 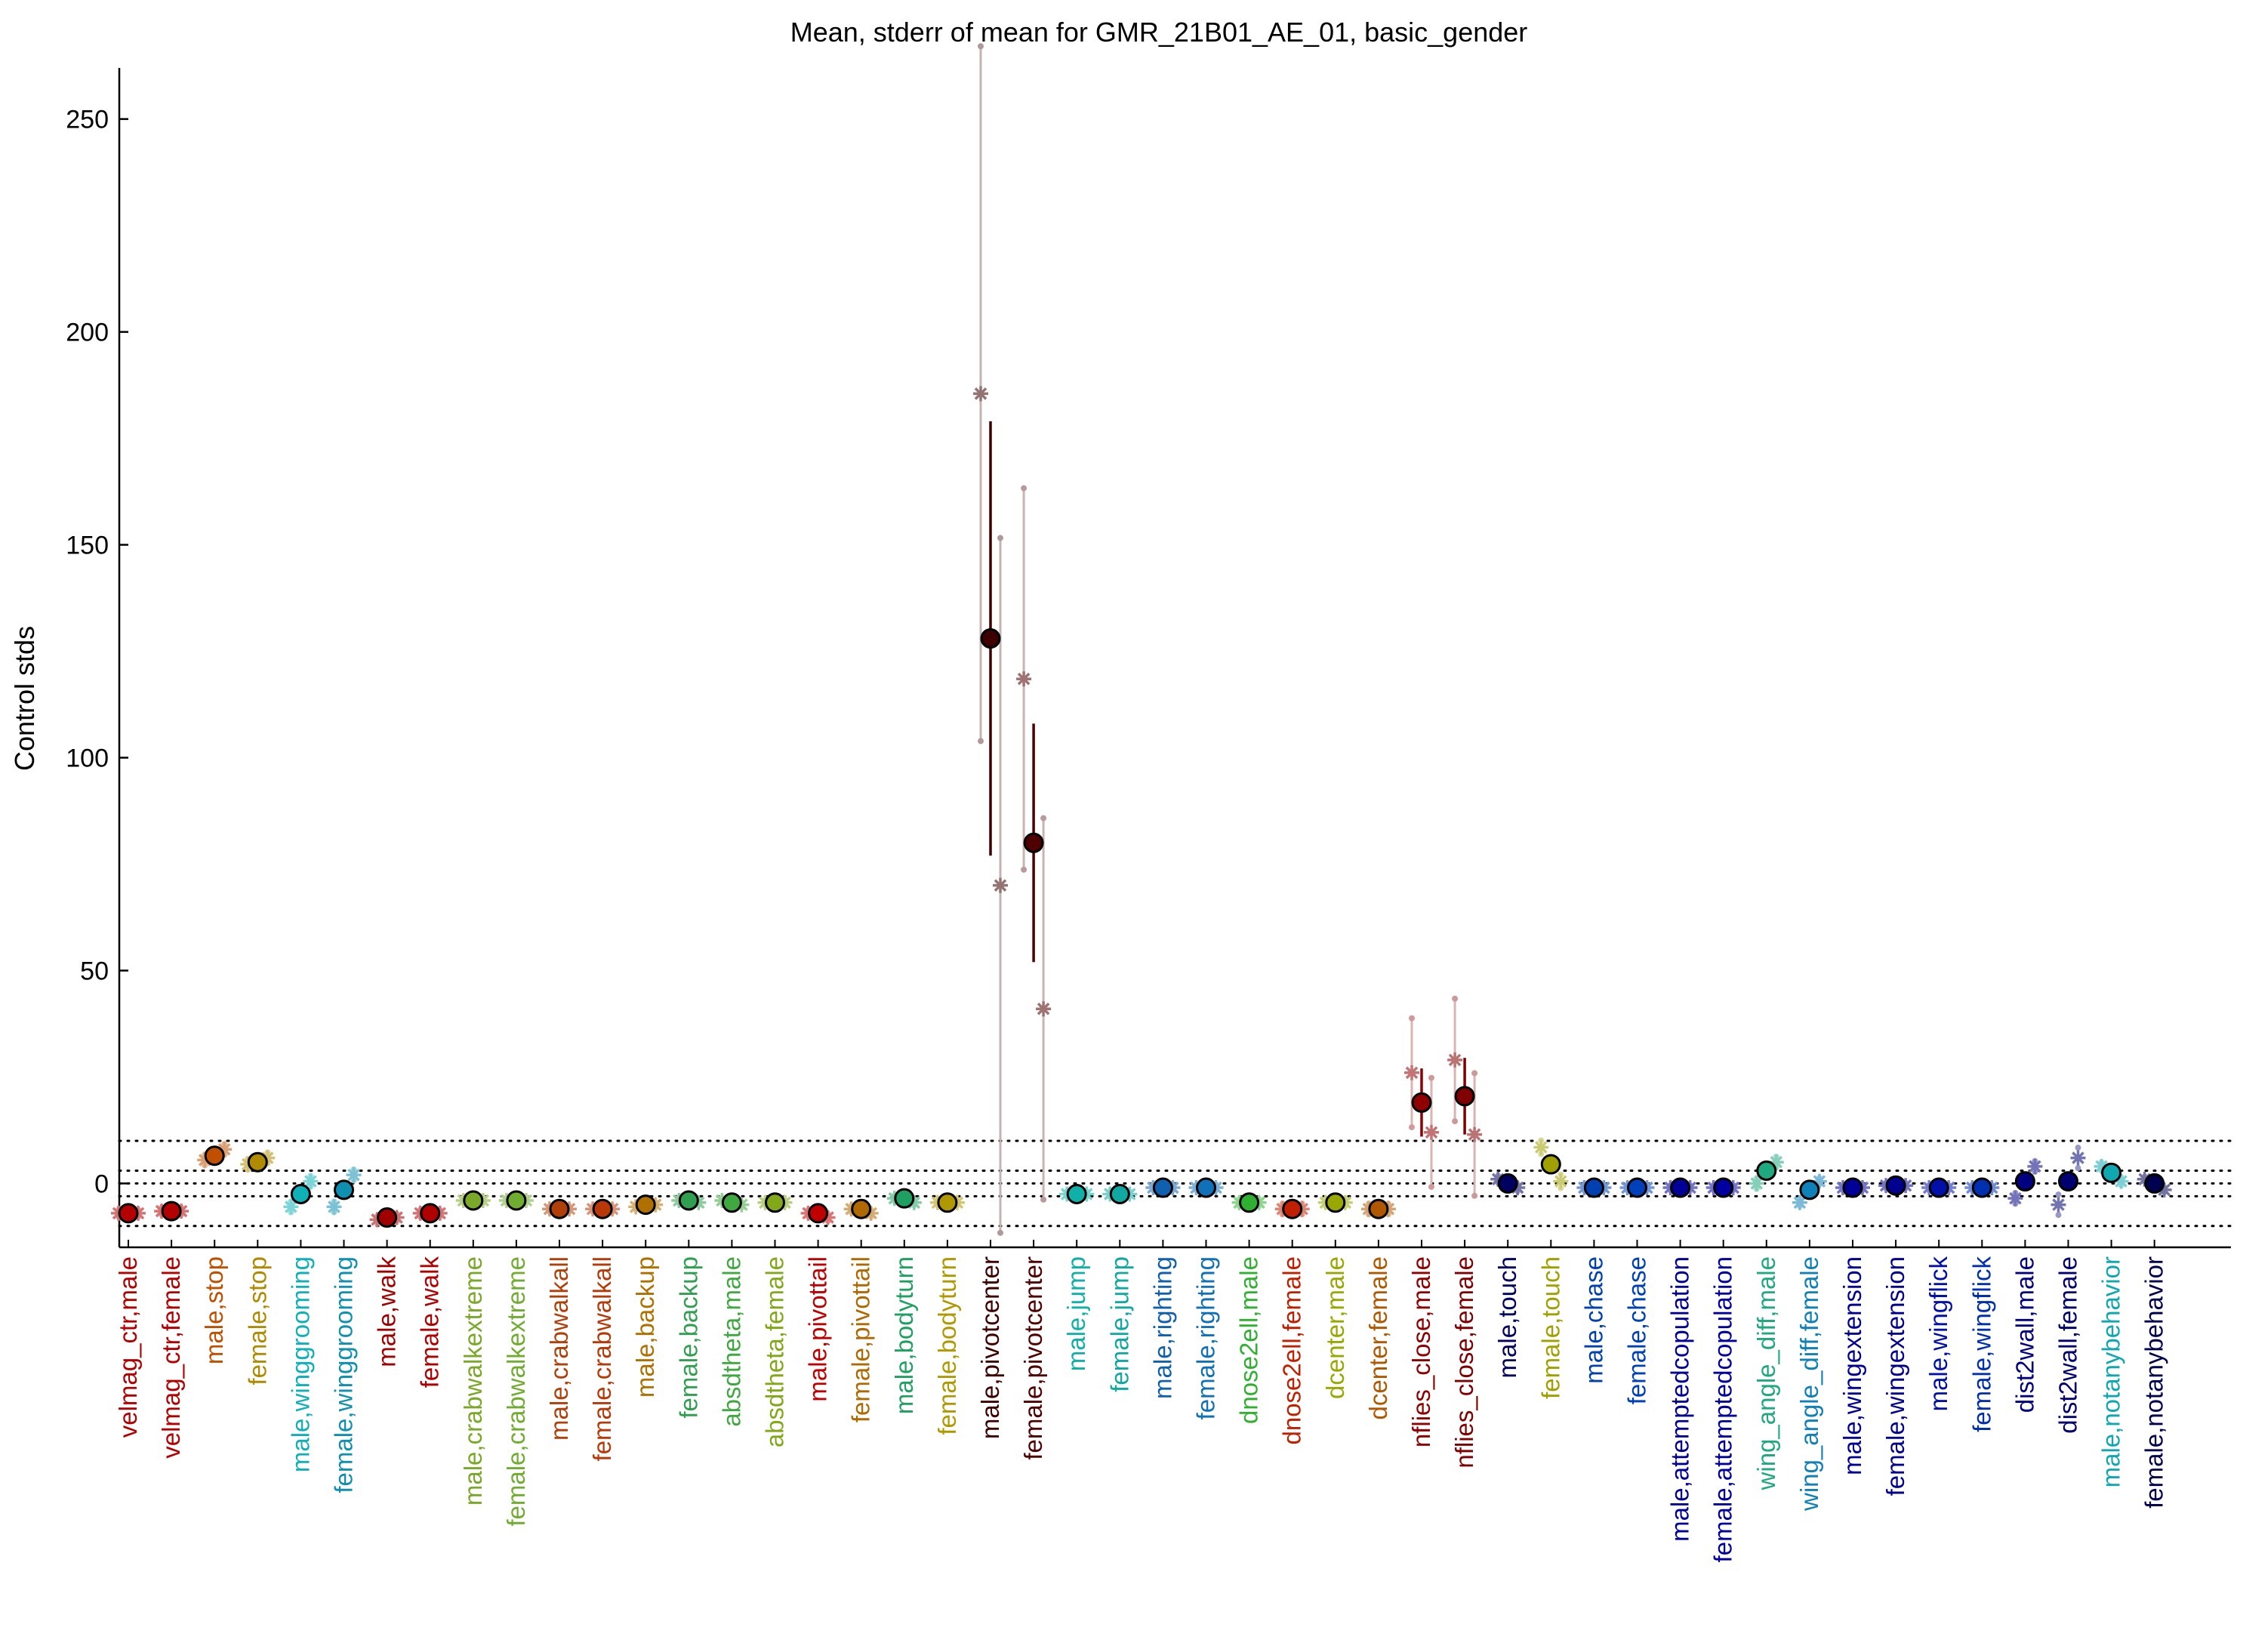 I want to click on x-tick-label: female,stop, so click(x=257, y=1321).